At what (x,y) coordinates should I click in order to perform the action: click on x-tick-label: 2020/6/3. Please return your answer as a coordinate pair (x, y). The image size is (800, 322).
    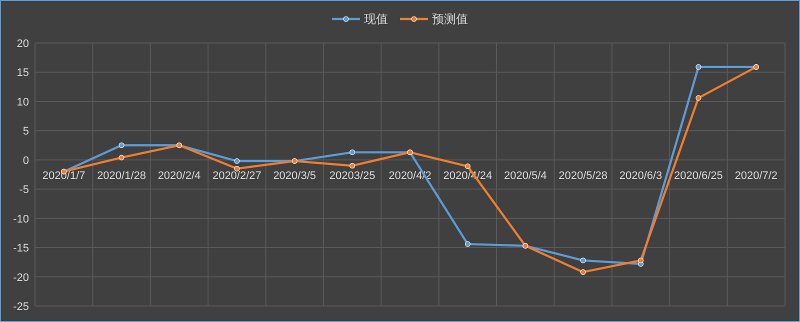
    Looking at the image, I should click on (640, 176).